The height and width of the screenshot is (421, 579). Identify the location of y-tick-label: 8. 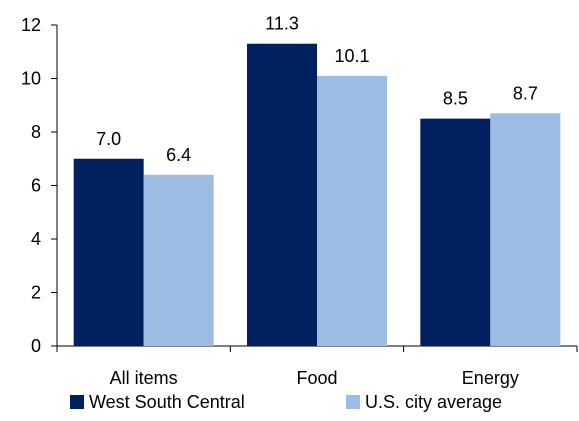
(36, 132).